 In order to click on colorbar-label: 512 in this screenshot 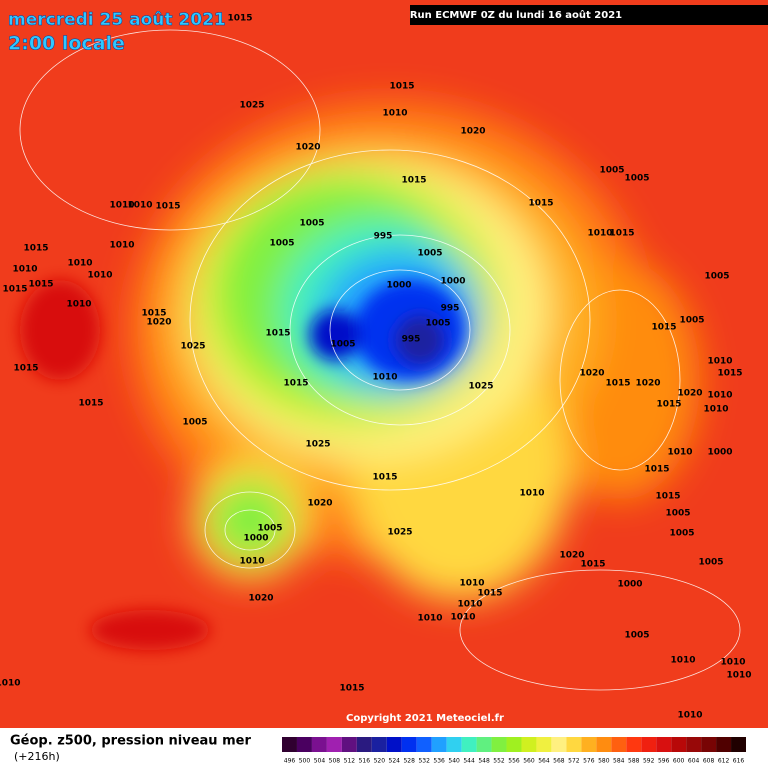, I will do `click(350, 761)`.